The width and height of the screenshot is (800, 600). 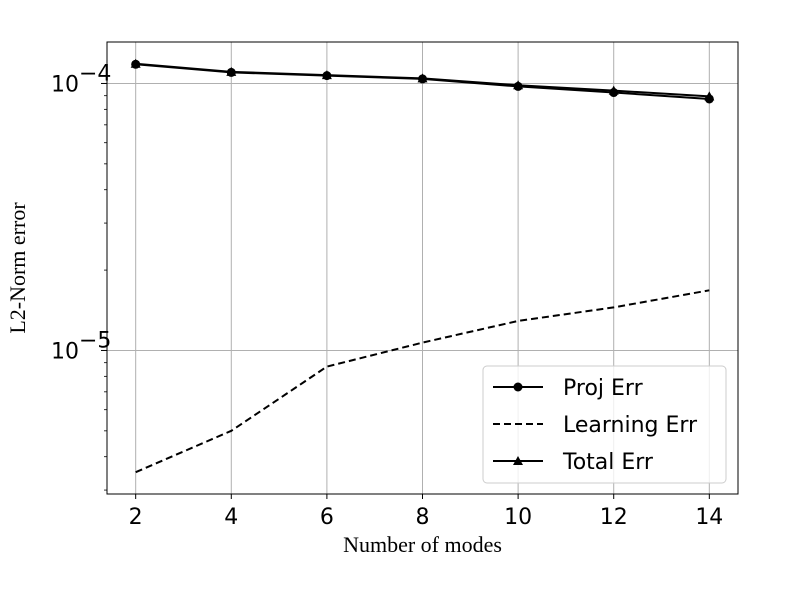 What do you see at coordinates (17, 268) in the screenshot?
I see `y-axis-label: L2-Norm error` at bounding box center [17, 268].